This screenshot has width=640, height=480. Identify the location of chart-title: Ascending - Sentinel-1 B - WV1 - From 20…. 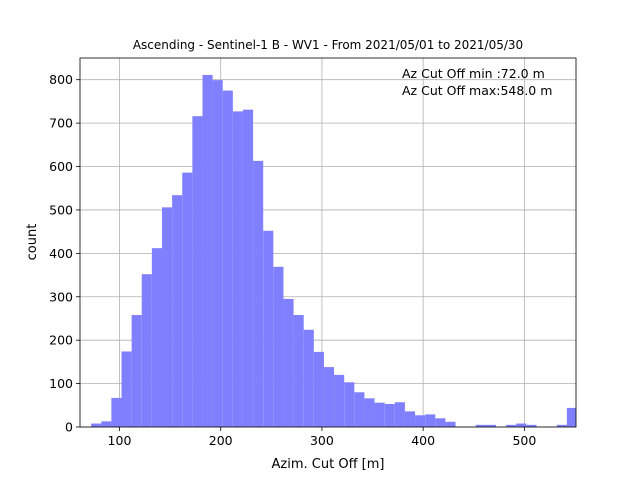
(328, 45).